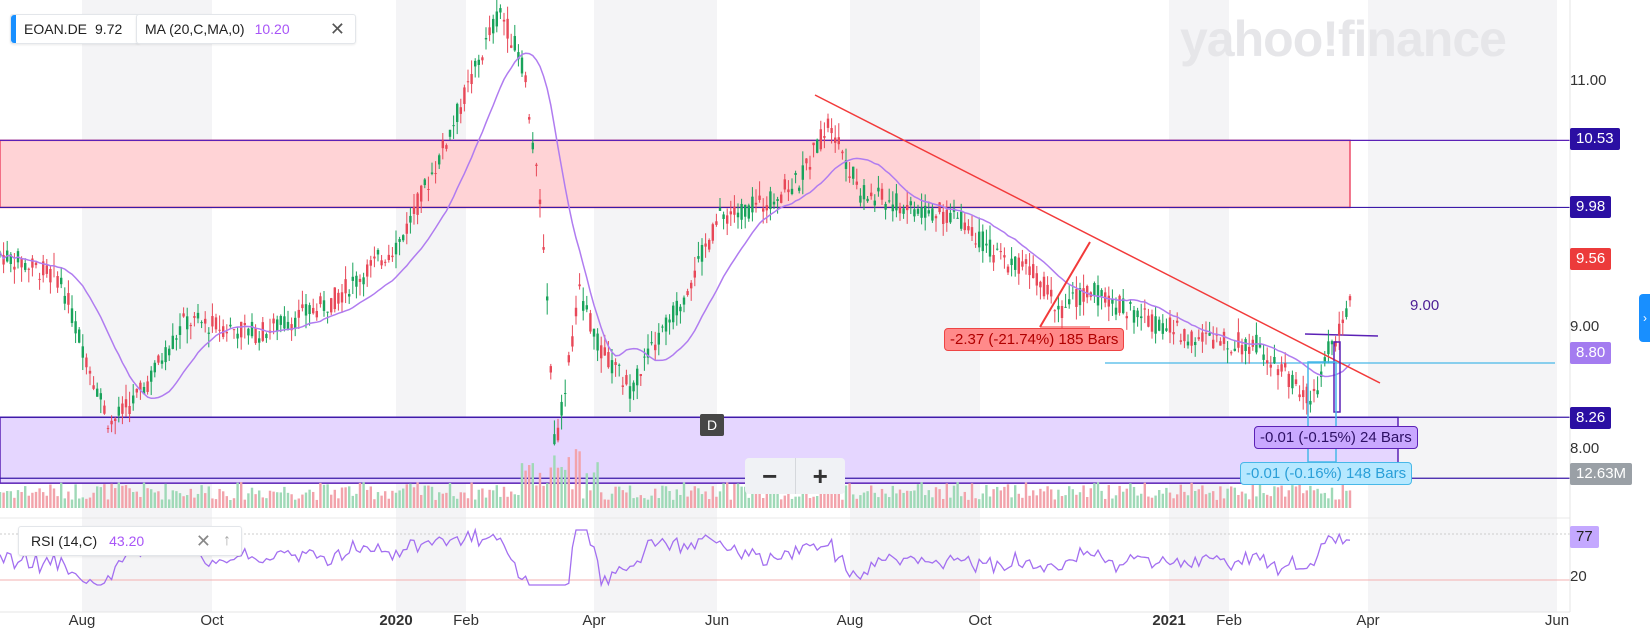 This screenshot has height=638, width=1650. Describe the element at coordinates (1326, 473) in the screenshot. I see `measure-blue-label: -0.01 (-0.16%) 148 Bars` at that location.